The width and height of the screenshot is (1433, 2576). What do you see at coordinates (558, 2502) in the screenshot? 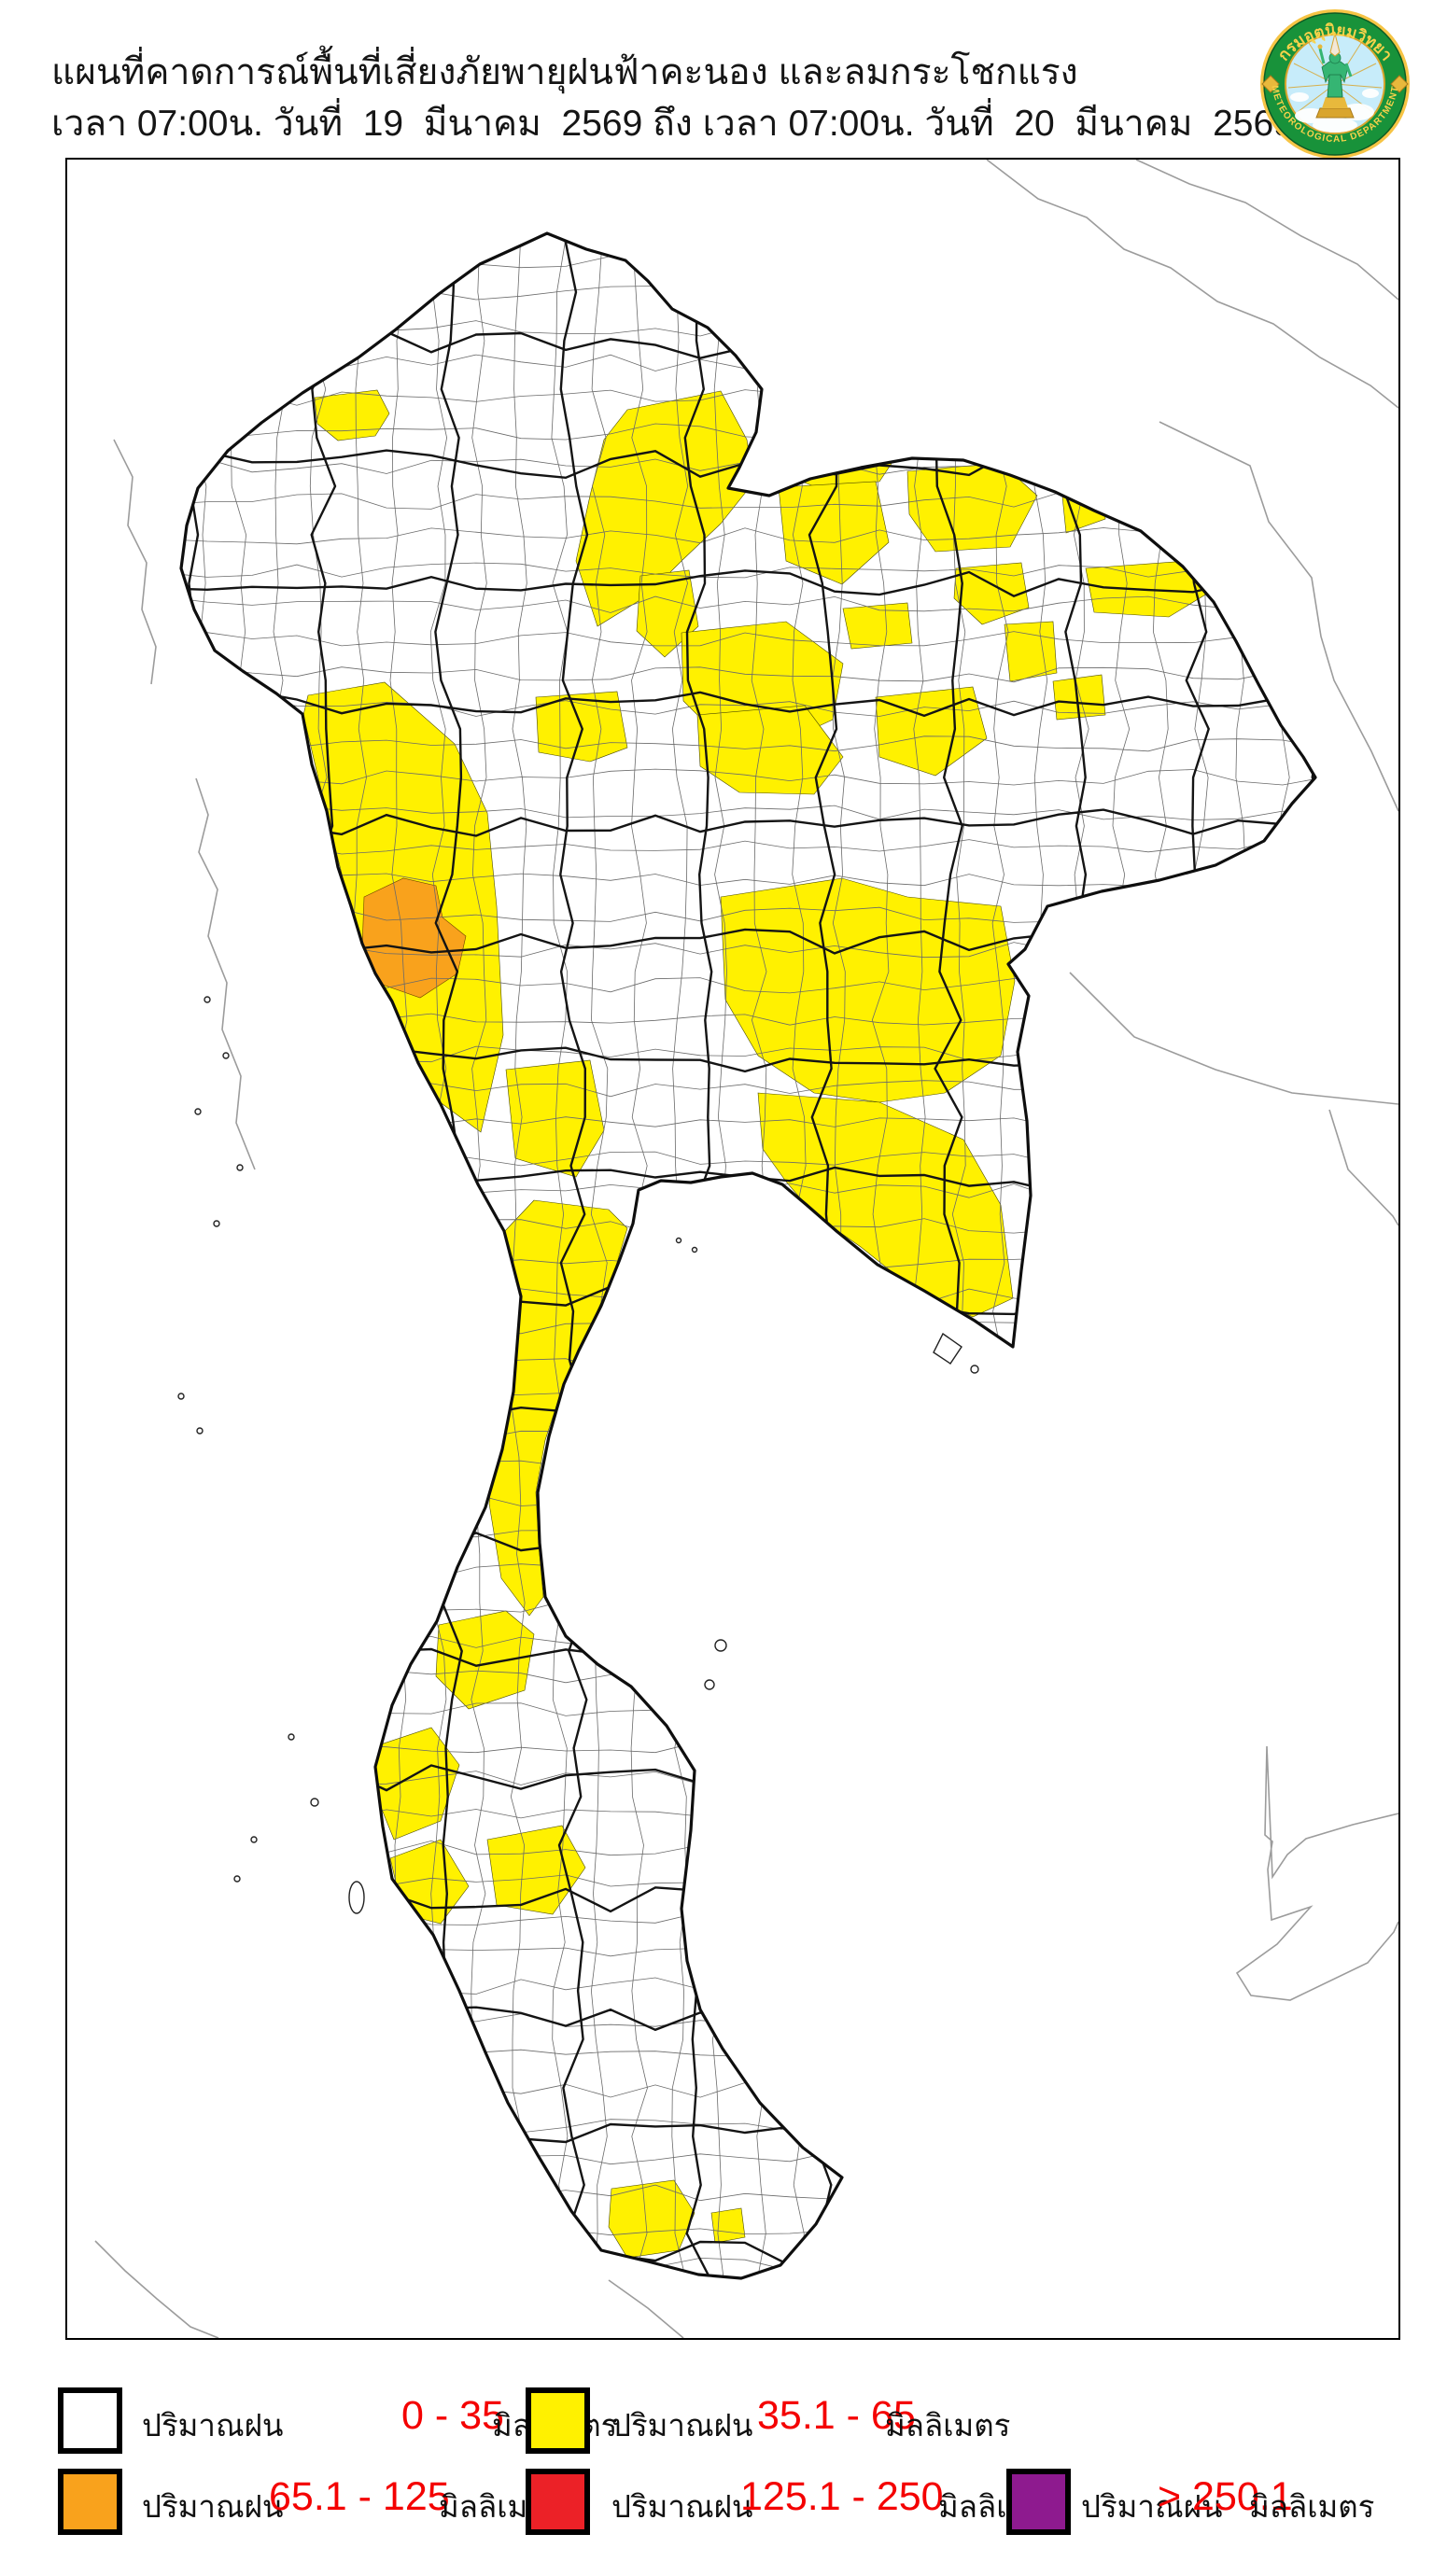
I see `legend-swatch-red` at bounding box center [558, 2502].